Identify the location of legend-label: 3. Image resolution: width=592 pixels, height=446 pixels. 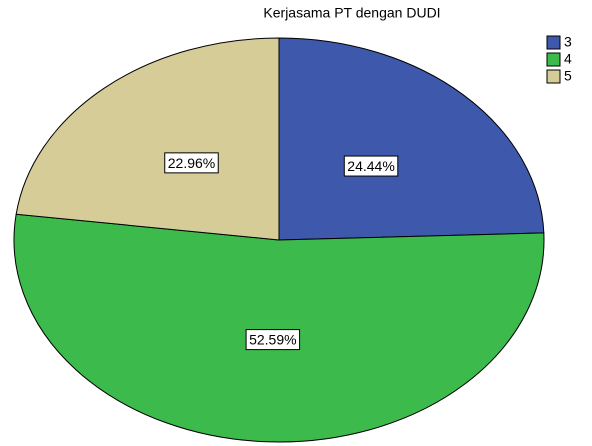
(568, 42).